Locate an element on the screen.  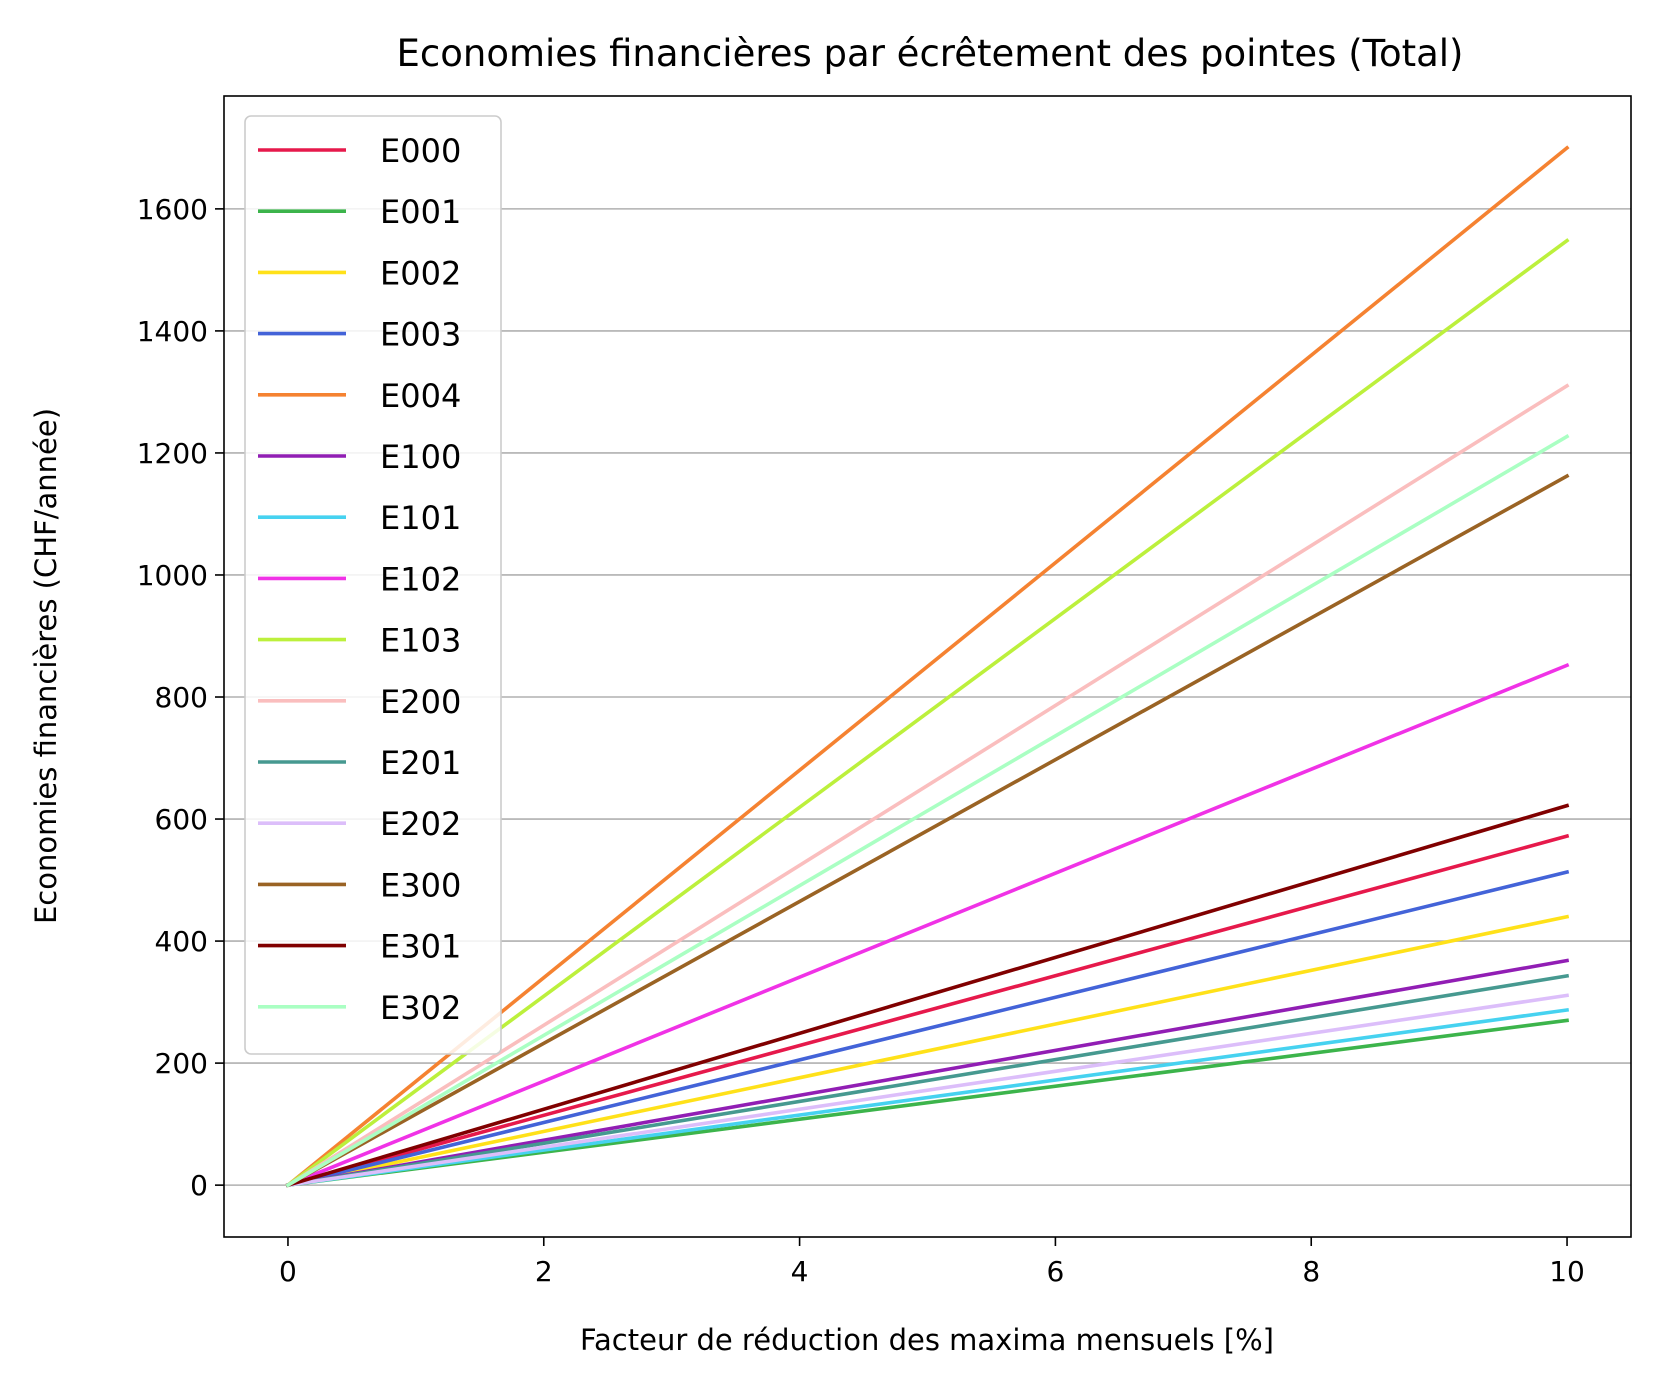
legend-label-E200: E200 is located at coordinates (420, 702).